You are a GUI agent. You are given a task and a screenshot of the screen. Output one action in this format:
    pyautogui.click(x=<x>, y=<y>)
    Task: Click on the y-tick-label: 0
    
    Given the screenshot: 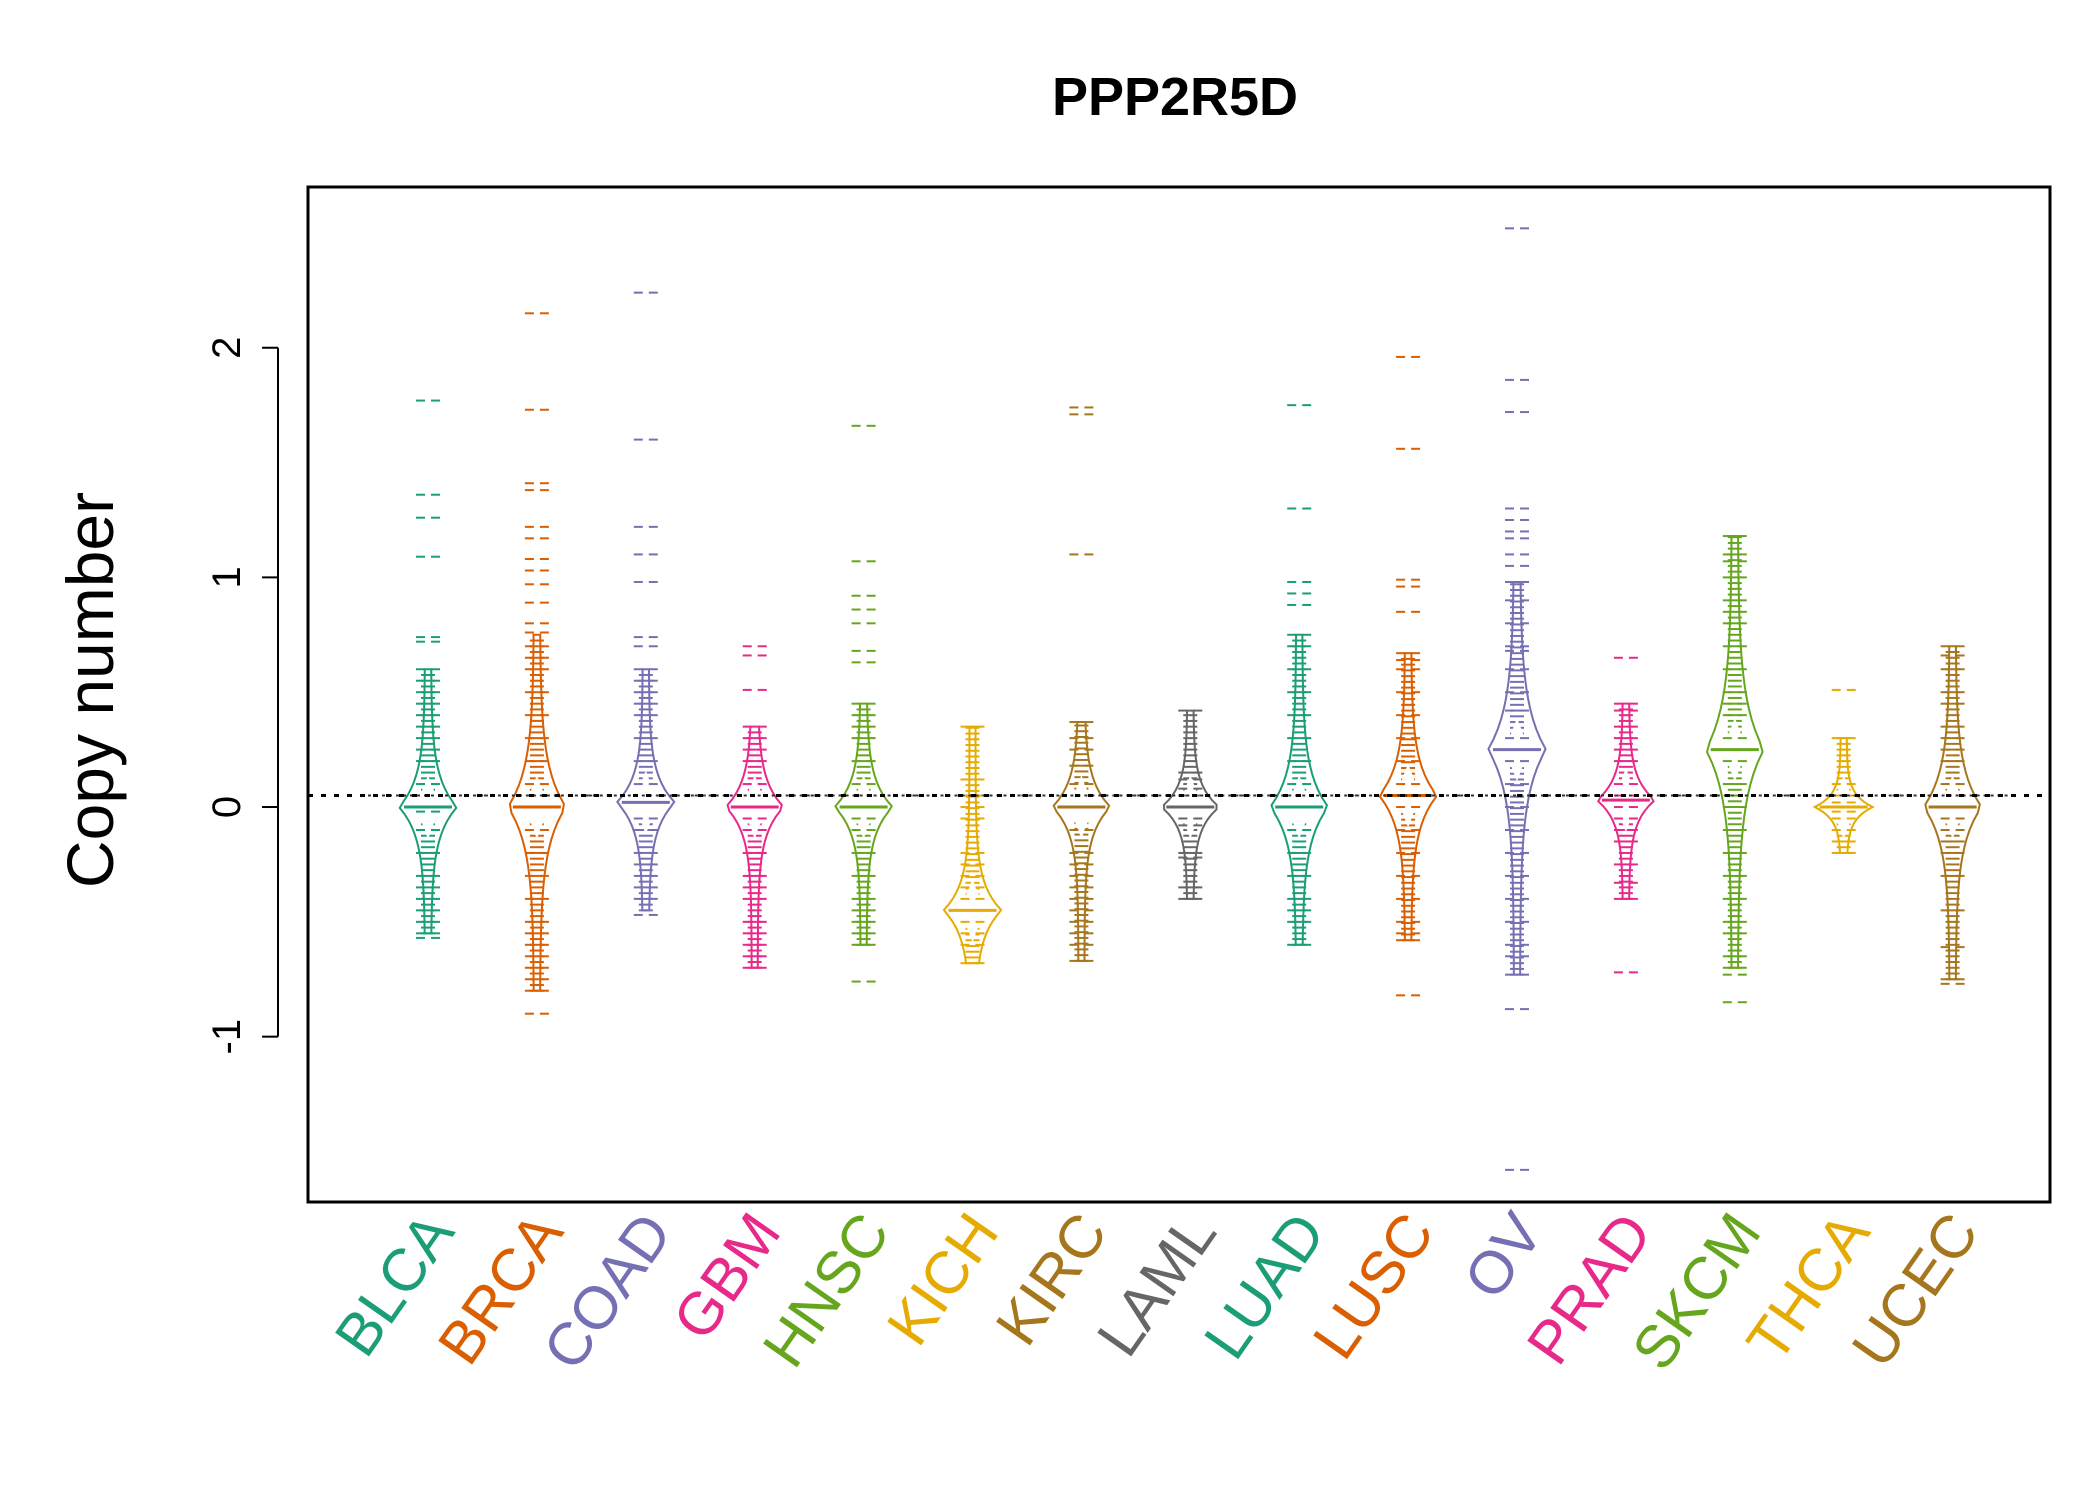 What is the action you would take?
    pyautogui.click(x=227, y=807)
    